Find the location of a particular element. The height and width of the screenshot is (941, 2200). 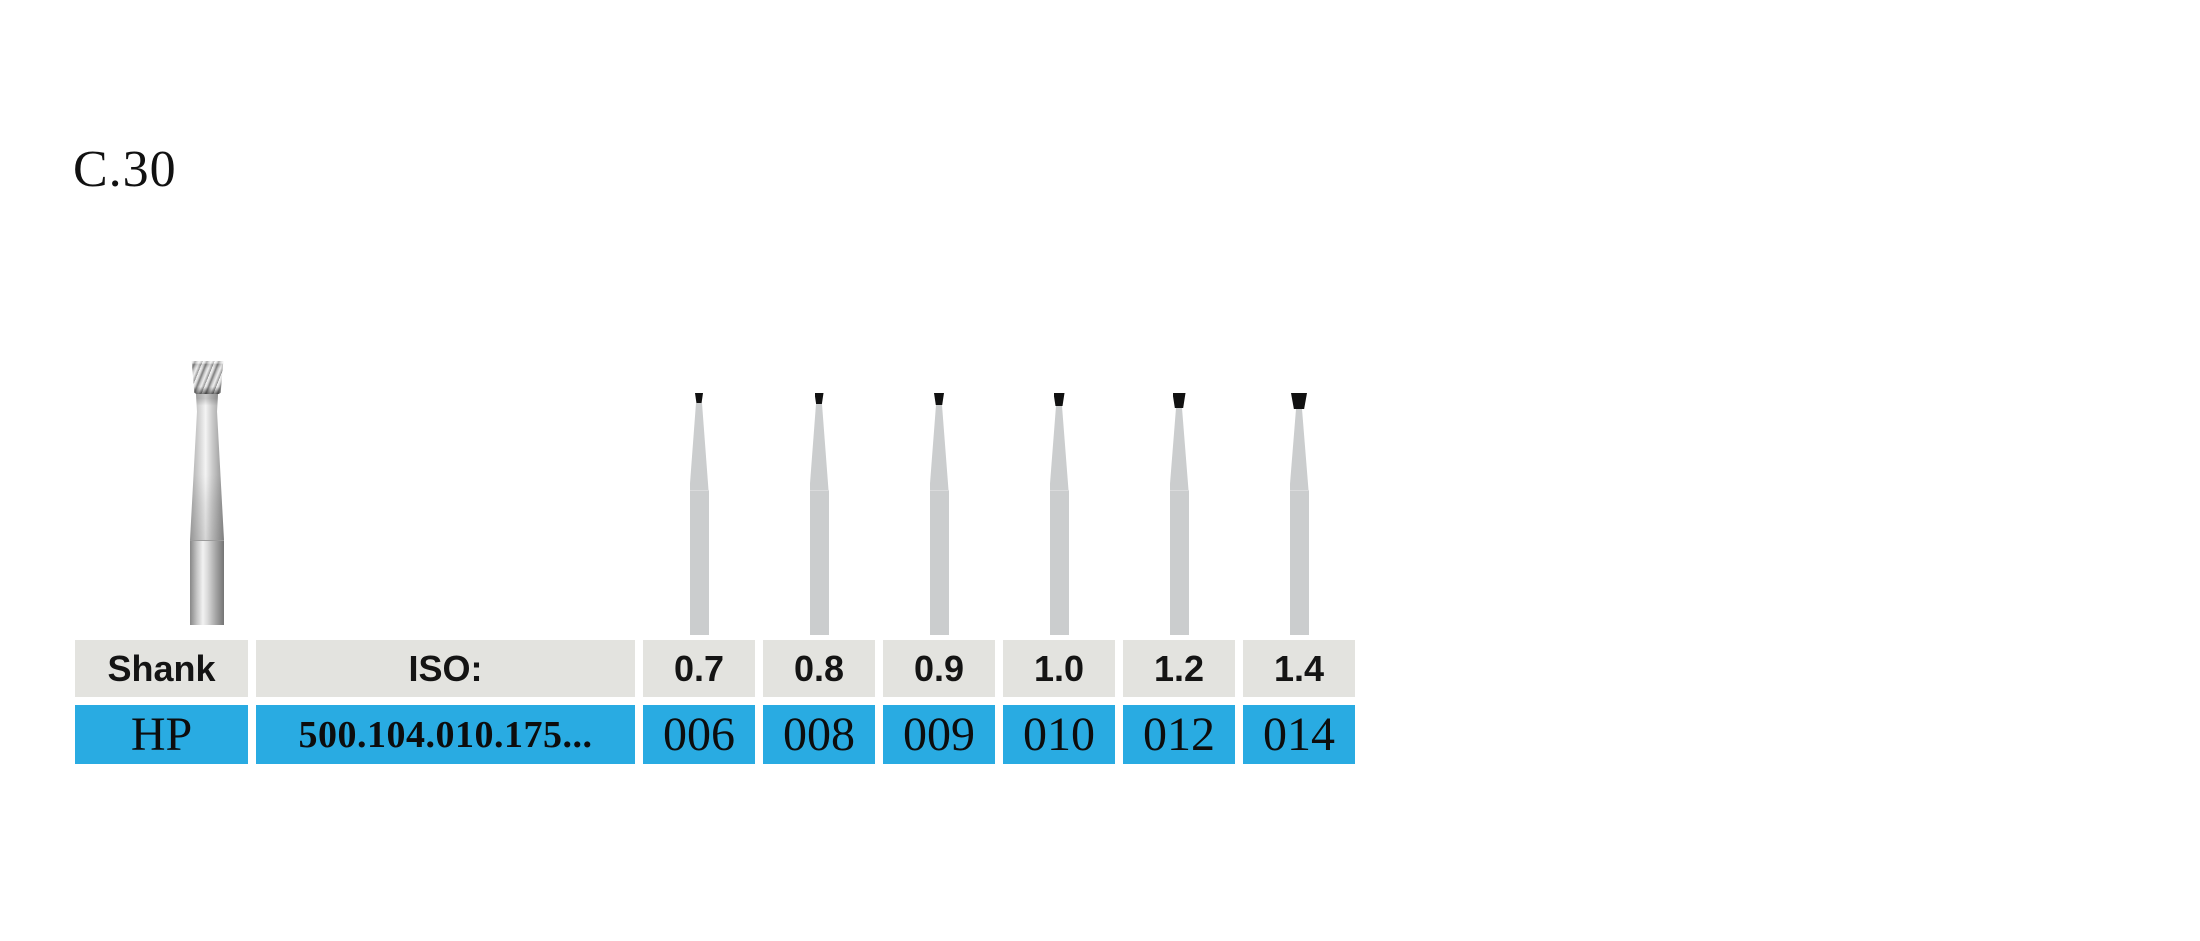

bur-silhouette-0.7 is located at coordinates (699, 514).